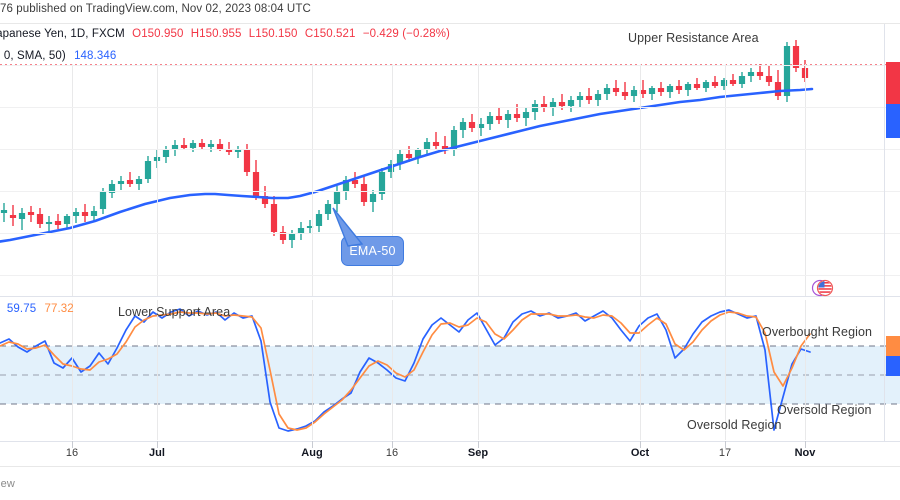  Describe the element at coordinates (158, 34) in the screenshot. I see `ohlc-open: O150.950` at that location.